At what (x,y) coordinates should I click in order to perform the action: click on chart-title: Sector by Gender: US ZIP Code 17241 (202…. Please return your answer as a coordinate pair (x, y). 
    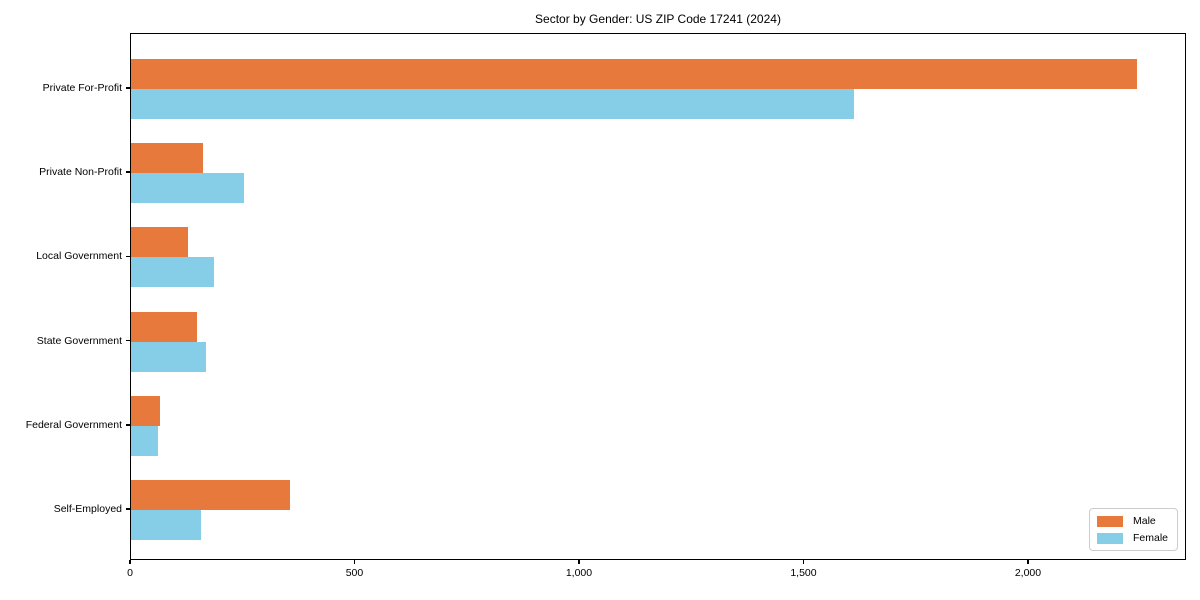
    Looking at the image, I should click on (658, 19).